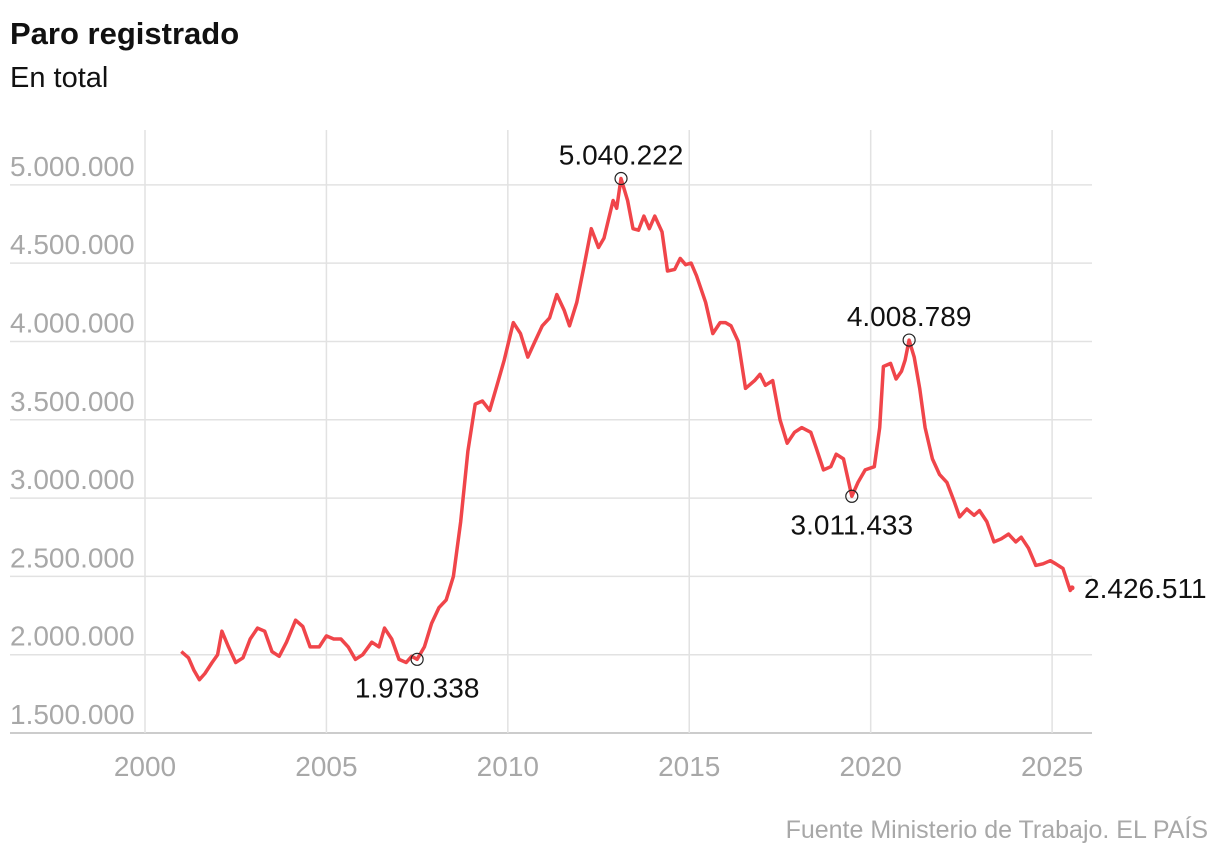  Describe the element at coordinates (1145, 588) in the screenshot. I see `annotation-label: 2.426.511` at that location.